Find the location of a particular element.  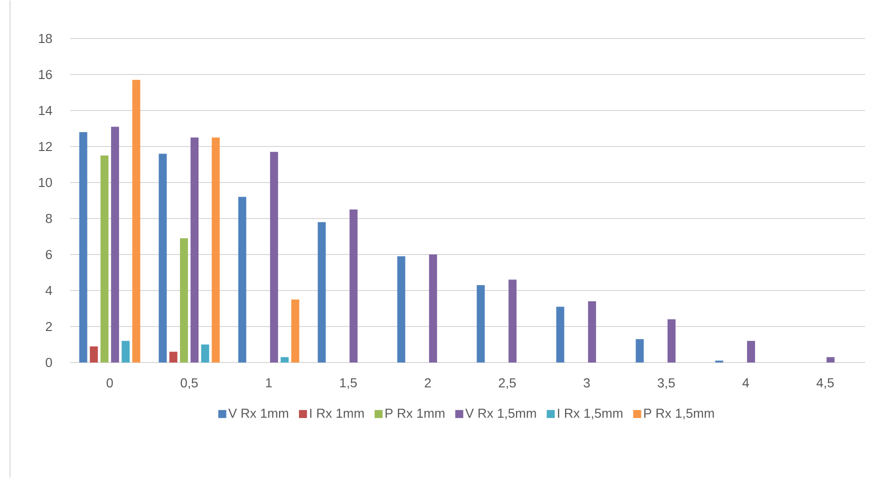

y-tick-label: 10 is located at coordinates (45, 183).